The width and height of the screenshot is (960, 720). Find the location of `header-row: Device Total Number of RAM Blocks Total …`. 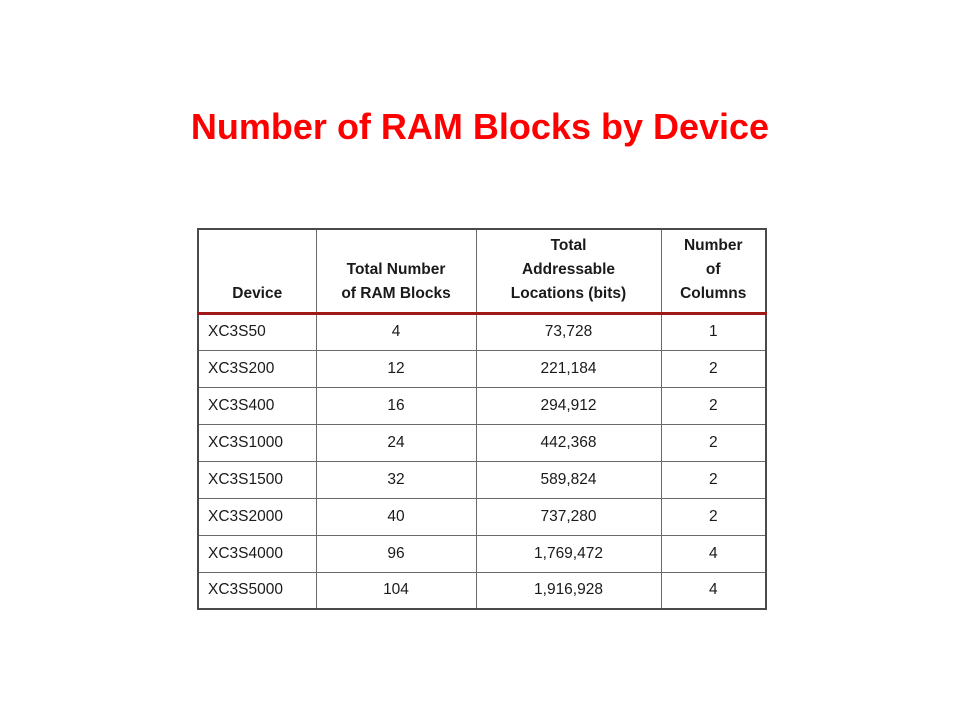

header-row: Device Total Number of RAM Blocks Total … is located at coordinates (482, 271).